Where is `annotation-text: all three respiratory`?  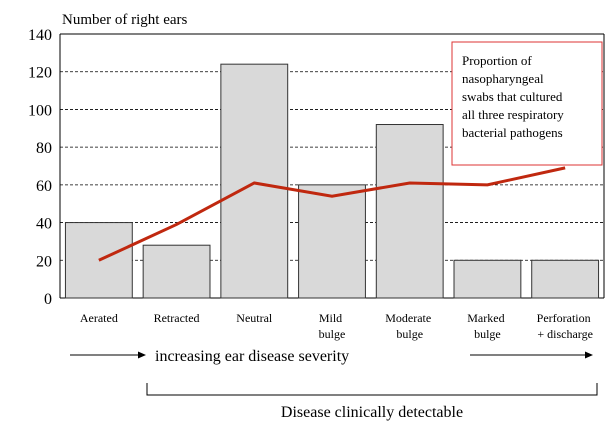
annotation-text: all three respiratory is located at coordinates (513, 114).